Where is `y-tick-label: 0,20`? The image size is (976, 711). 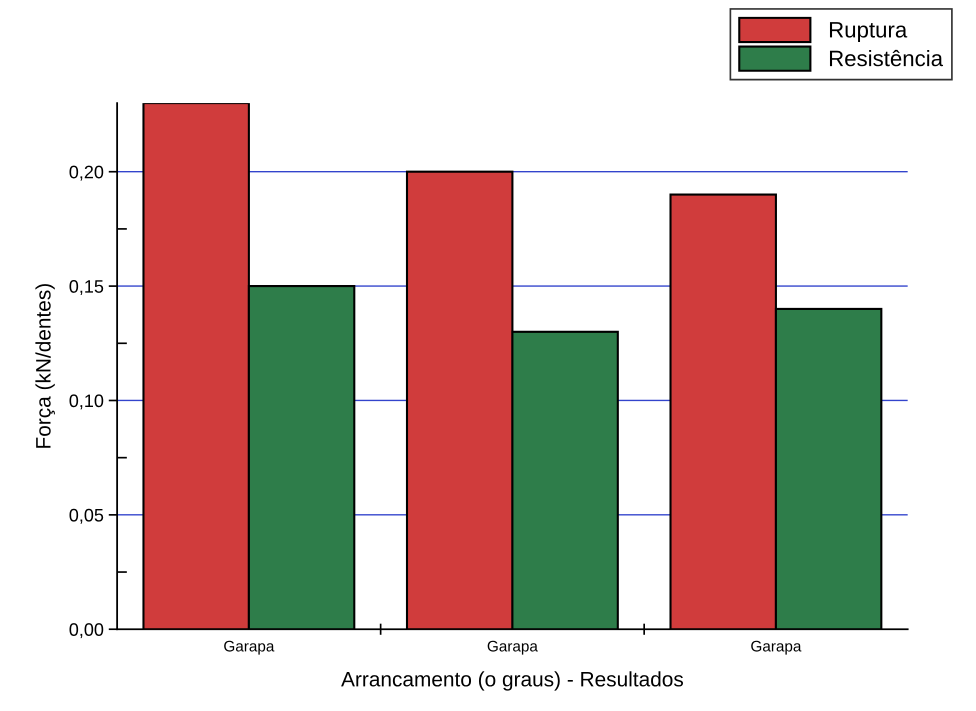
y-tick-label: 0,20 is located at coordinates (86, 173).